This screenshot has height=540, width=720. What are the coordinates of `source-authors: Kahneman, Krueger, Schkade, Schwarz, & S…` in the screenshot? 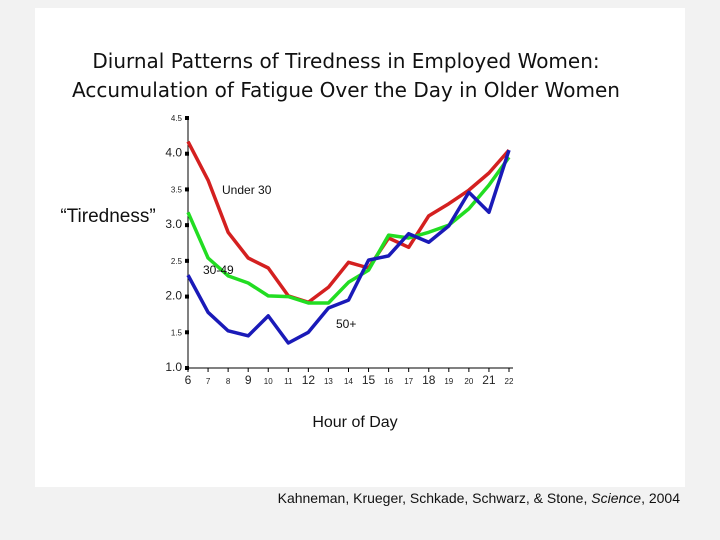 It's located at (435, 498).